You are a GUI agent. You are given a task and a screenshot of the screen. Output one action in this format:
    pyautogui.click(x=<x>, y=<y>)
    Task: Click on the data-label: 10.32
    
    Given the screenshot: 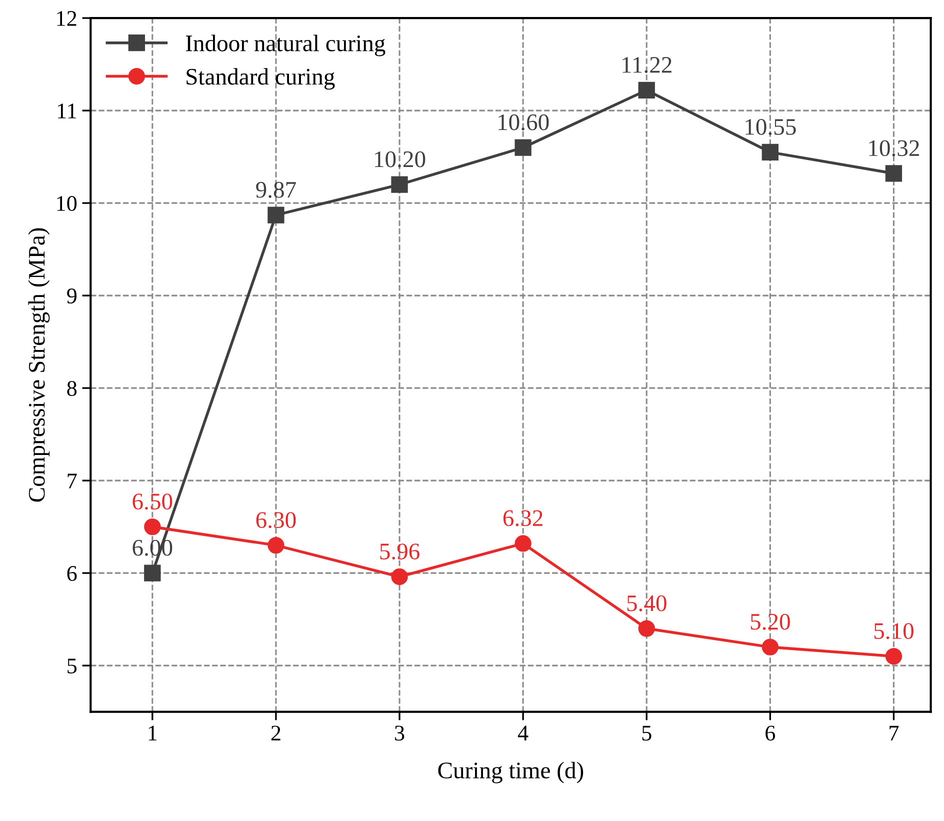 What is the action you would take?
    pyautogui.click(x=894, y=148)
    